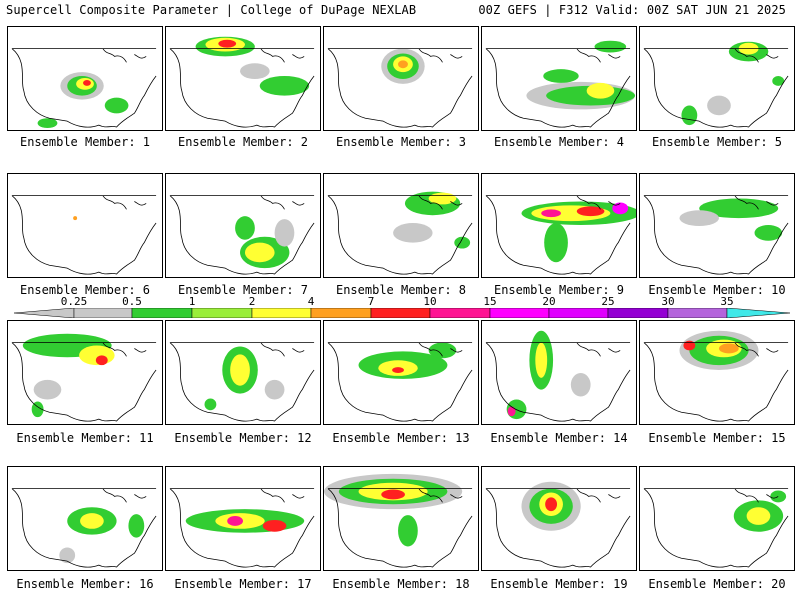  I want to click on color-scale-bar, so click(402, 313).